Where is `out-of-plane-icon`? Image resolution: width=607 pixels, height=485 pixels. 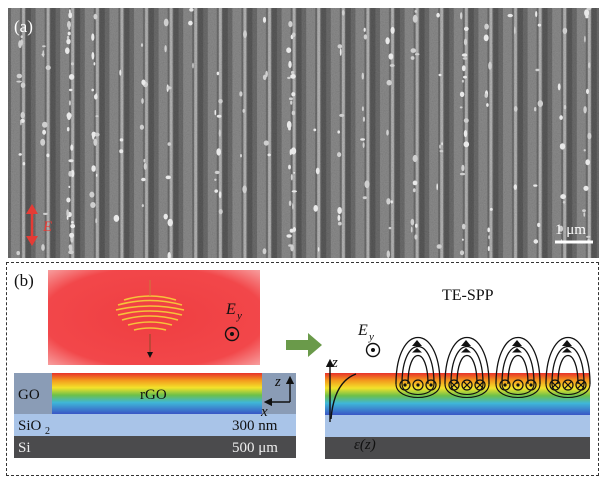
out-of-plane-icon is located at coordinates (232, 334).